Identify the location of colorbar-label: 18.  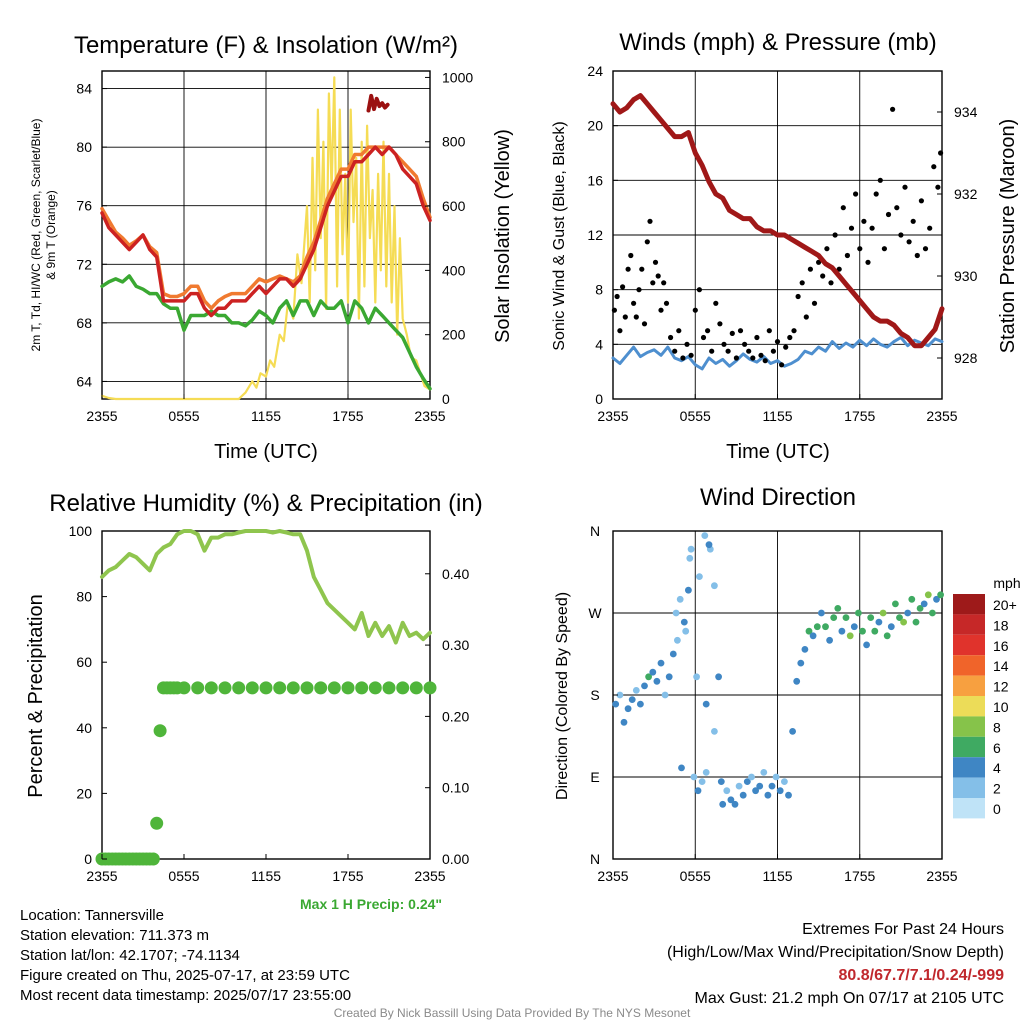
(1001, 625).